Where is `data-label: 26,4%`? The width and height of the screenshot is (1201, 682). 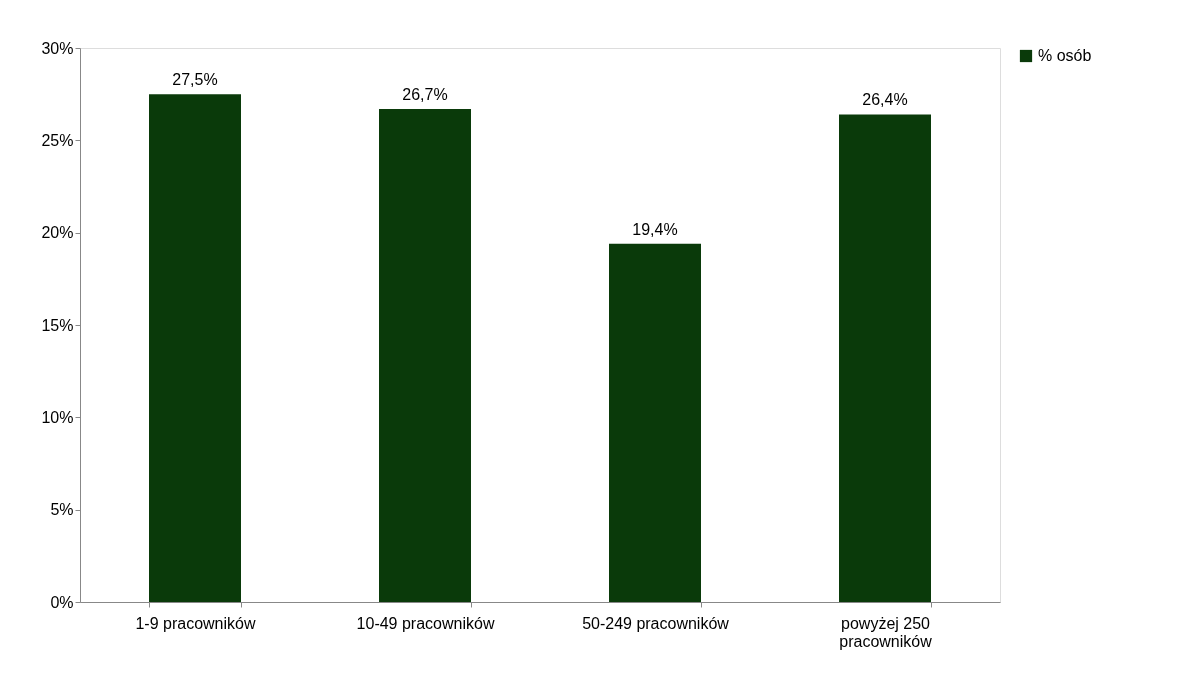
data-label: 26,4% is located at coordinates (885, 100).